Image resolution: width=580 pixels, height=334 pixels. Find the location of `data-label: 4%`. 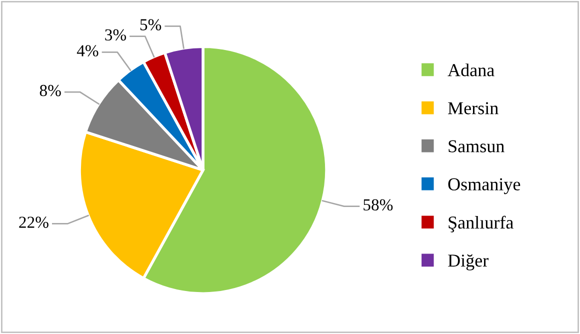

data-label: 4% is located at coordinates (87, 50).